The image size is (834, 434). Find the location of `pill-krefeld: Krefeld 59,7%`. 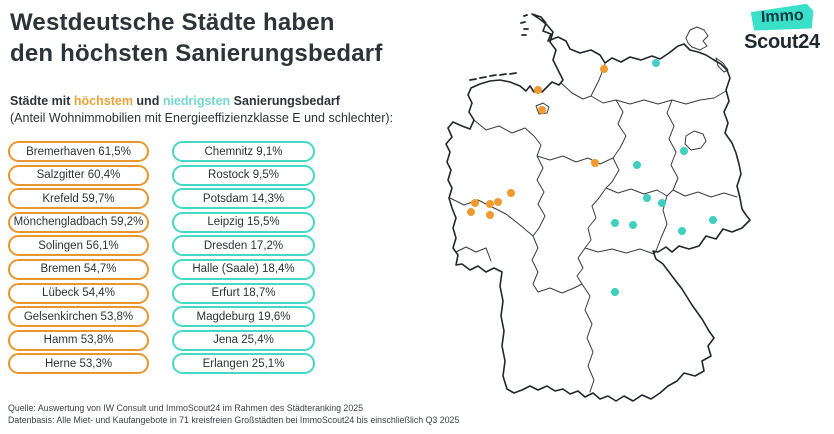

pill-krefeld: Krefeld 59,7% is located at coordinates (78, 199).